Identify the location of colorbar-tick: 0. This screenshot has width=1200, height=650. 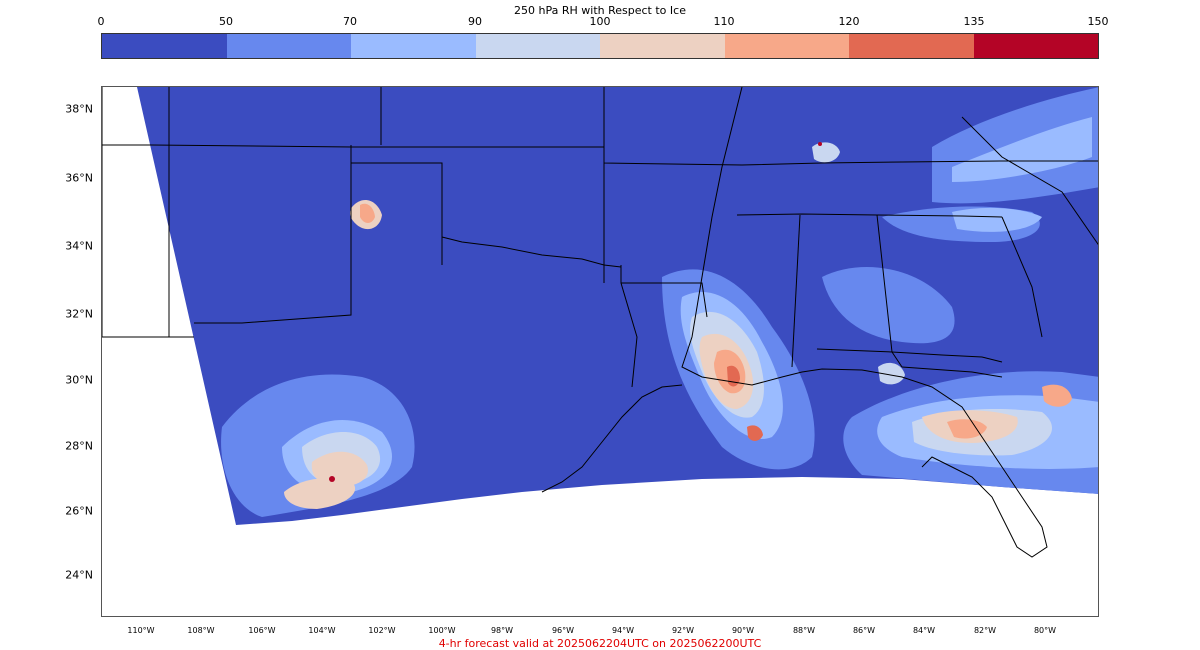
(101, 21).